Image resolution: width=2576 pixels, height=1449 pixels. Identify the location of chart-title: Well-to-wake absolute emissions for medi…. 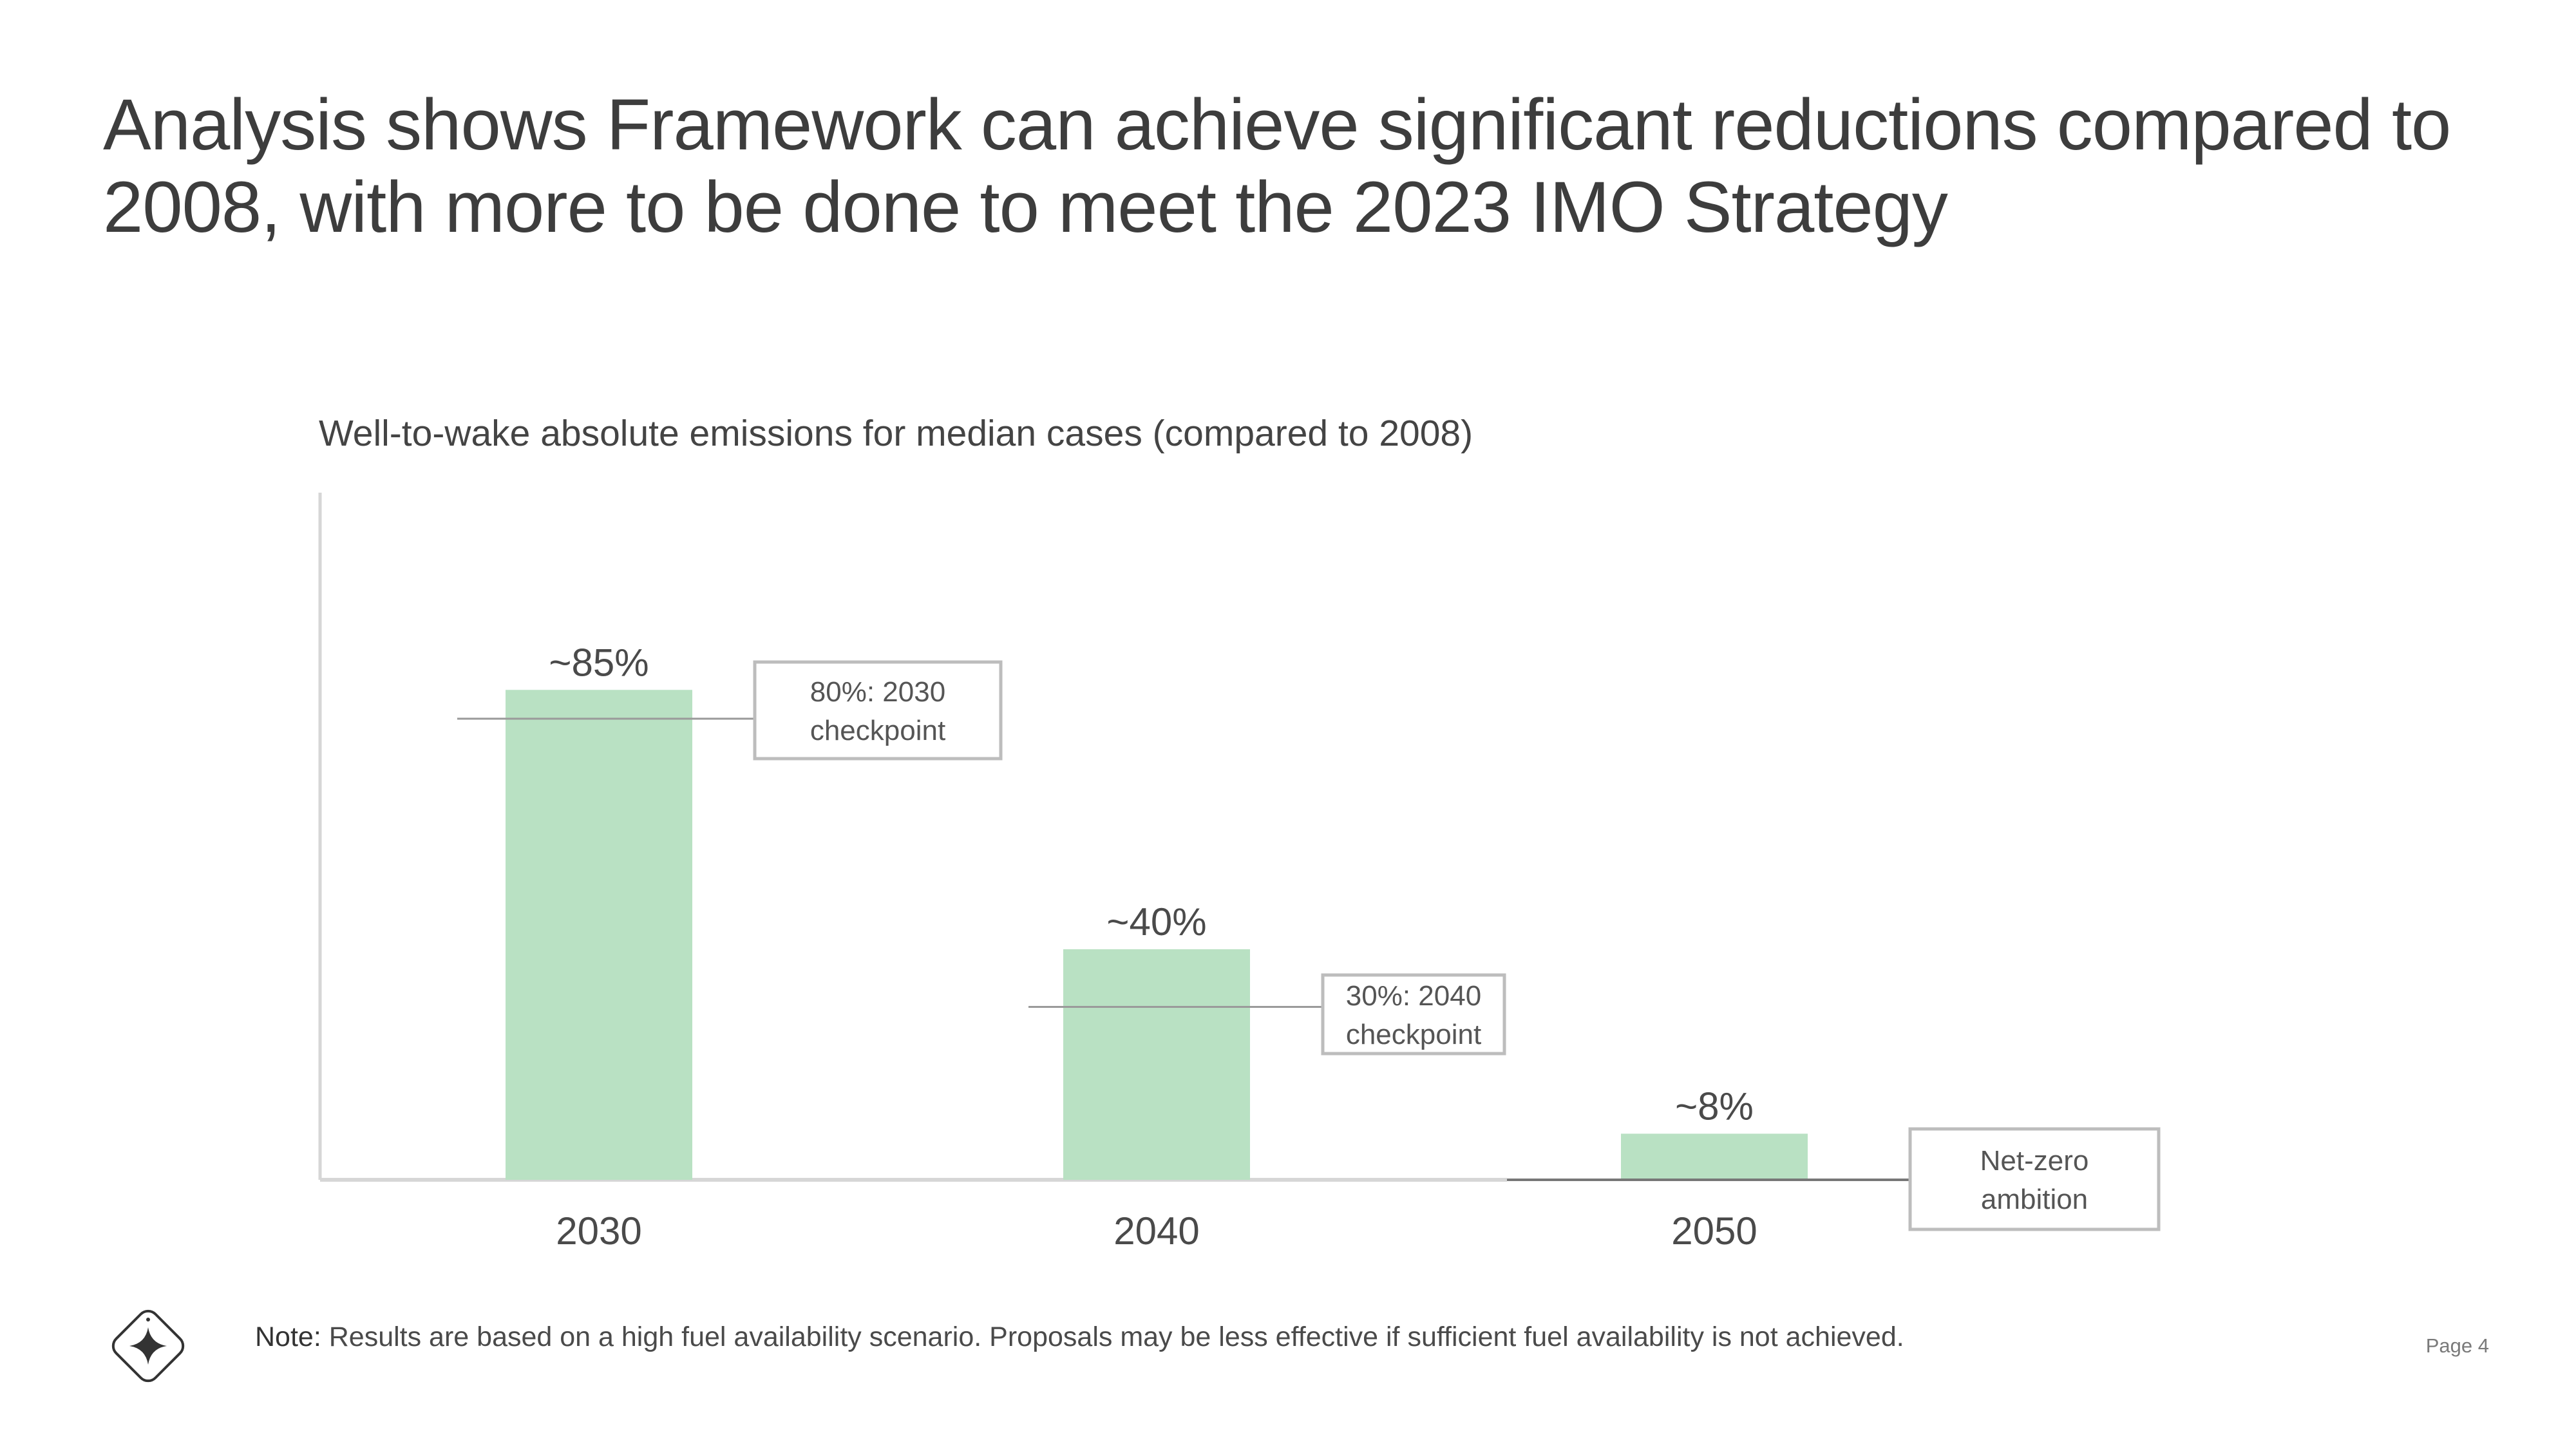
(896, 433).